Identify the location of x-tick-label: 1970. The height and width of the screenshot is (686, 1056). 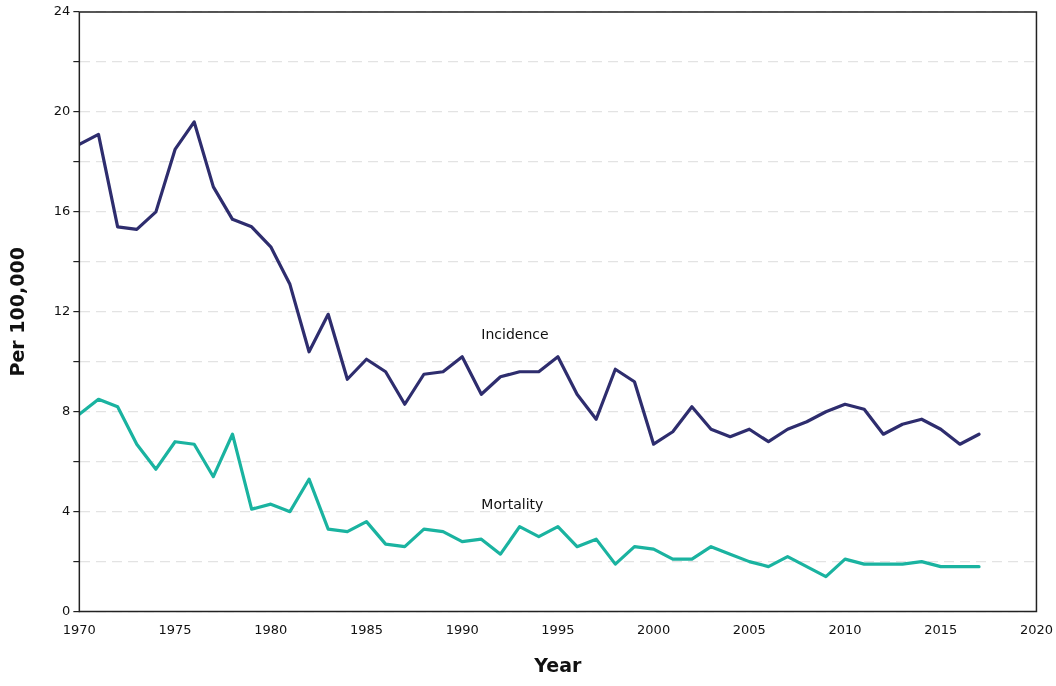
(79, 629).